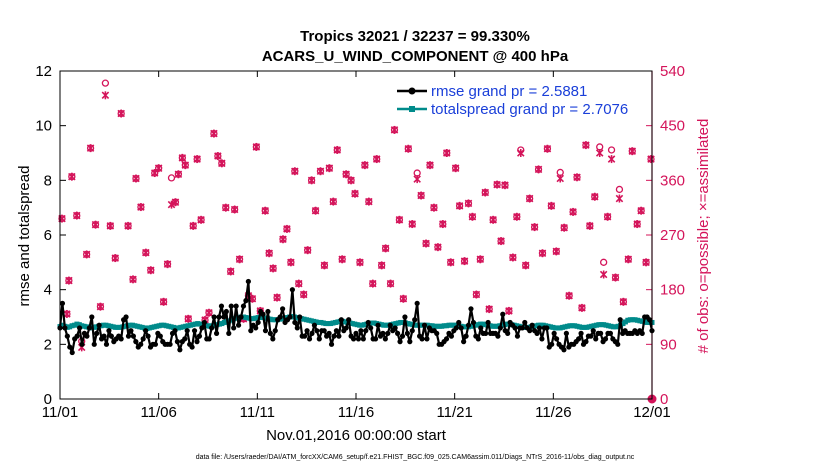 The height and width of the screenshot is (470, 830). What do you see at coordinates (356, 317) in the screenshot?
I see `series-lines` at bounding box center [356, 317].